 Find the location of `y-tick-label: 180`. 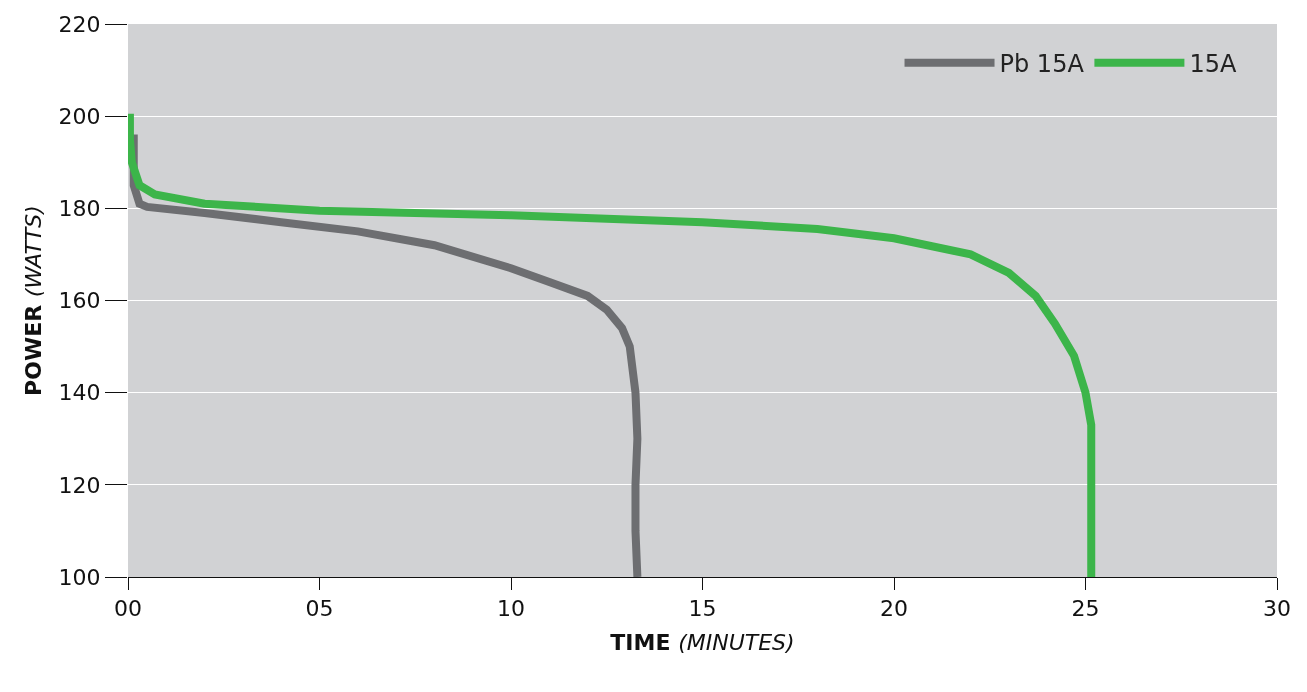

y-tick-label: 180 is located at coordinates (79, 209).